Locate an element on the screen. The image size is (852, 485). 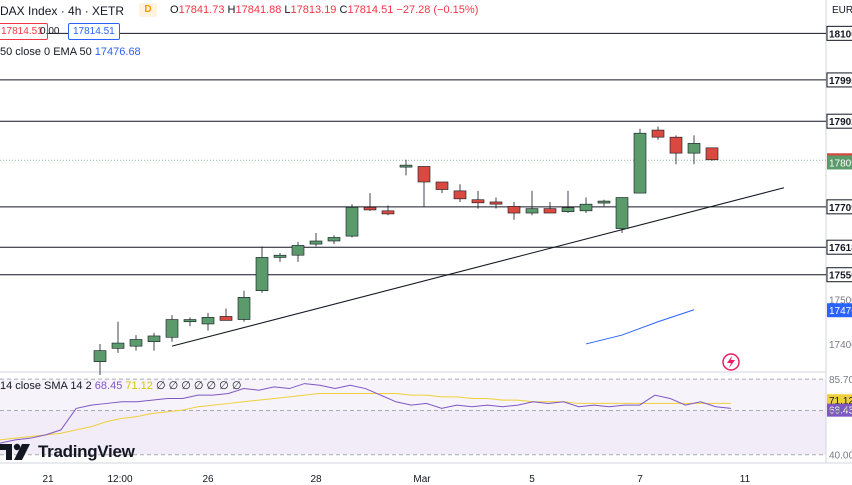
close-label: C is located at coordinates (343, 10).